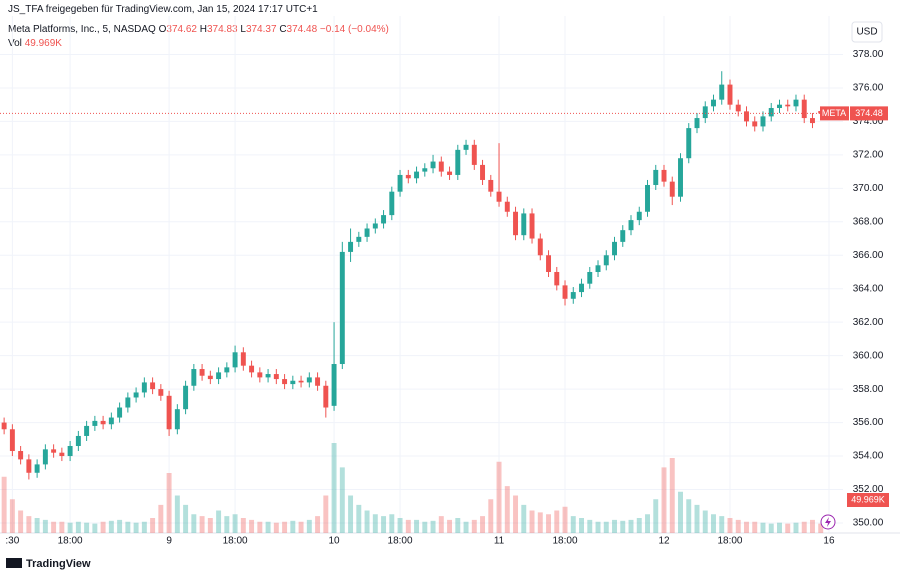  I want to click on currency-button, so click(867, 32).